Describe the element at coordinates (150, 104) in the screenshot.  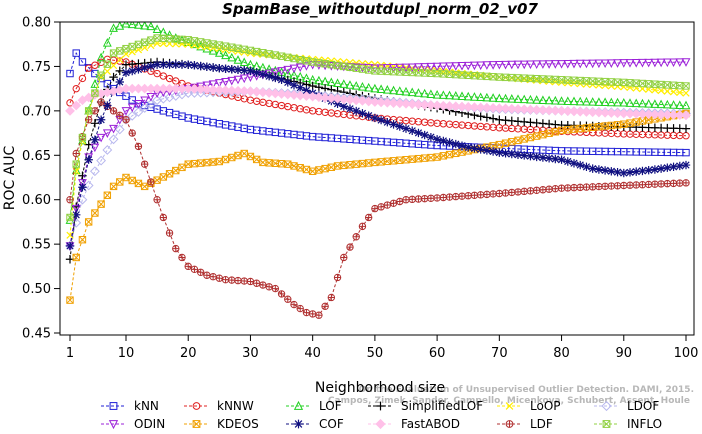
I see `data-point-ldof` at that location.